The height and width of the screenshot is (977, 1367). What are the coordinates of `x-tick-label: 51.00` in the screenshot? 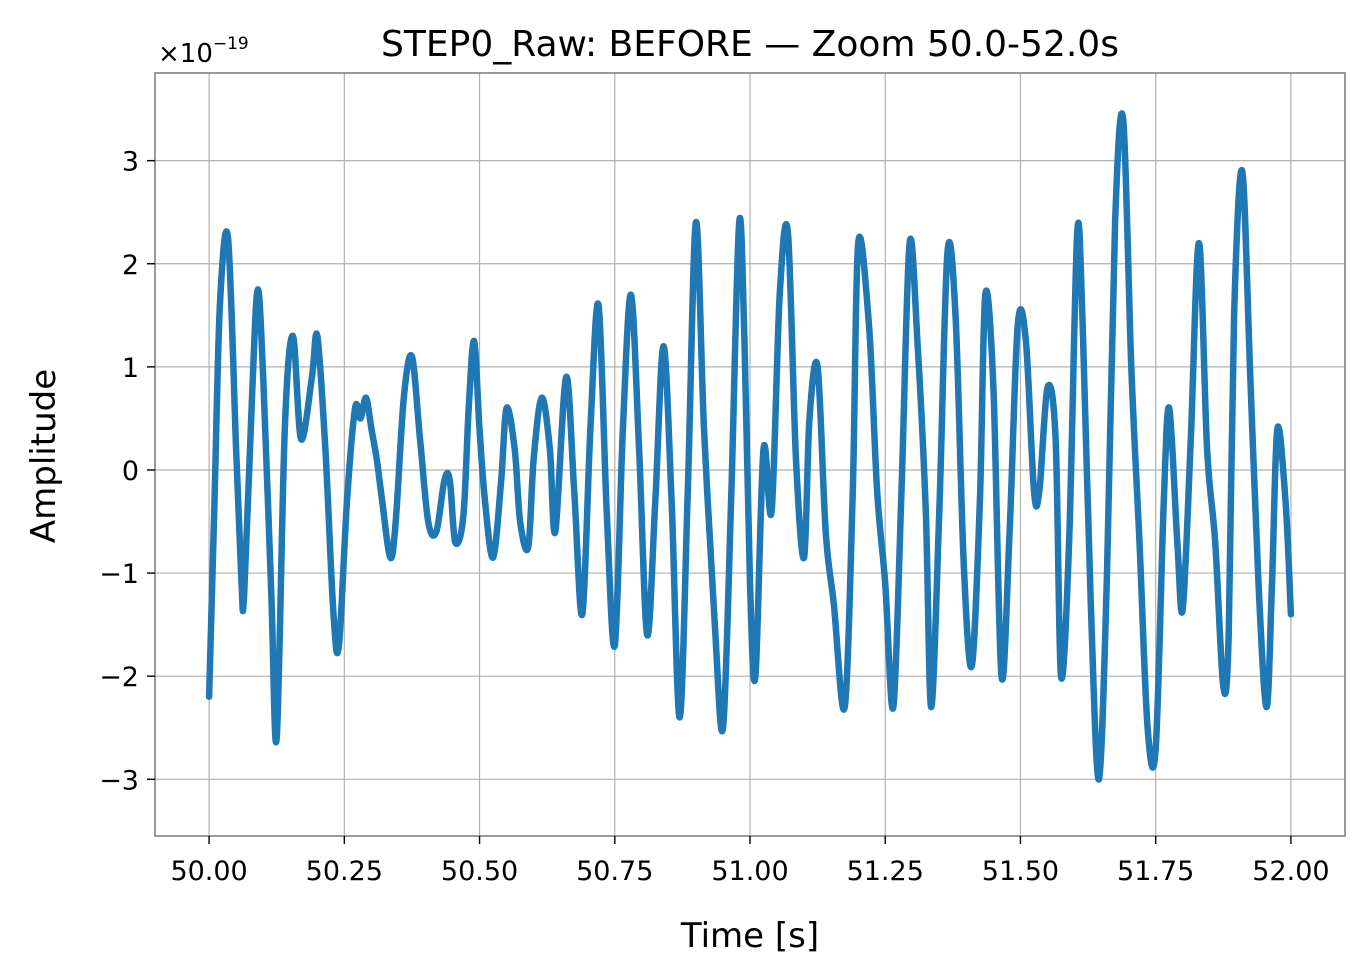 It's located at (749, 871).